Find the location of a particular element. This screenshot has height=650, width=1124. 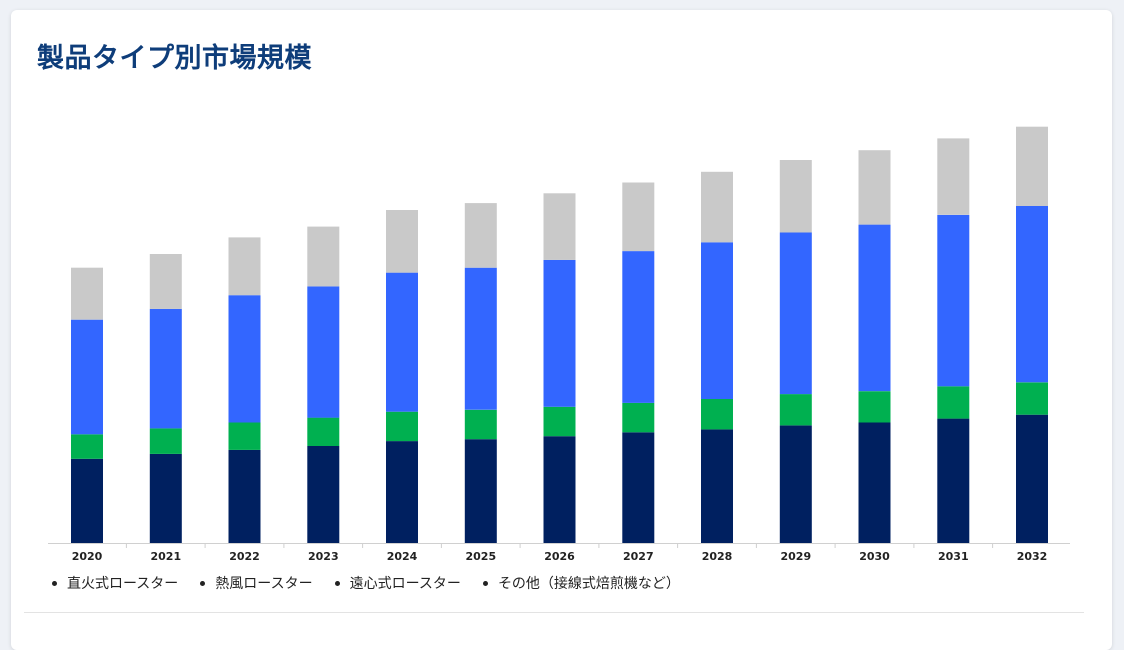

legend-item-other: その他（接線式焙煎機など） is located at coordinates (581, 583).